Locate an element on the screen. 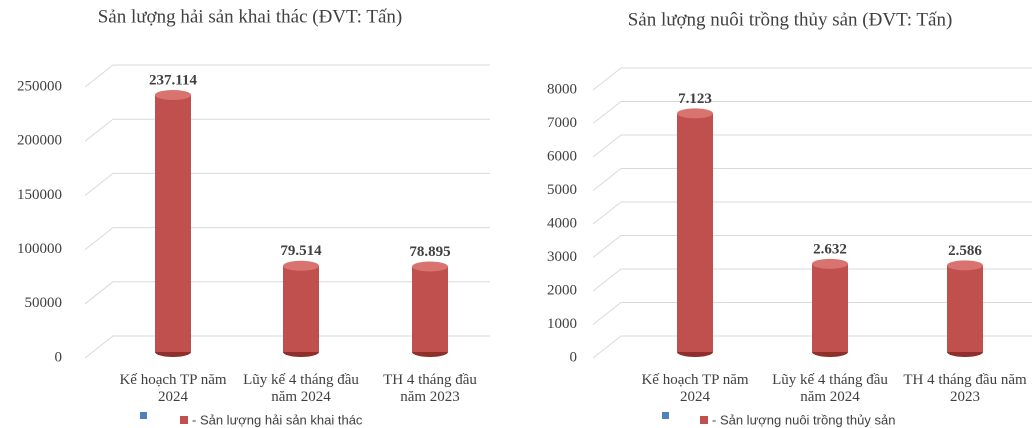  value-label: 2.632 is located at coordinates (830, 249).